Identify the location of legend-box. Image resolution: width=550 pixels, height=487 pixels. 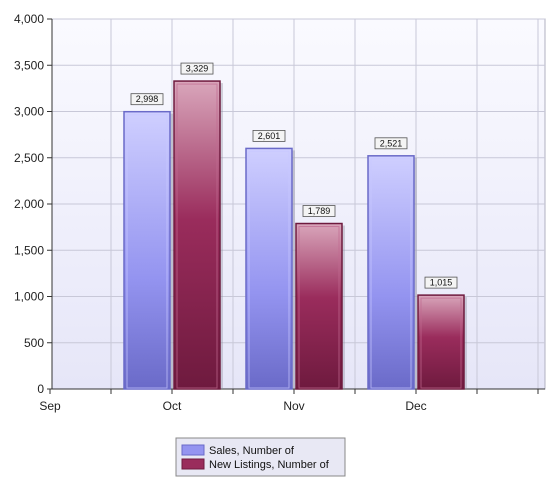
(260, 457).